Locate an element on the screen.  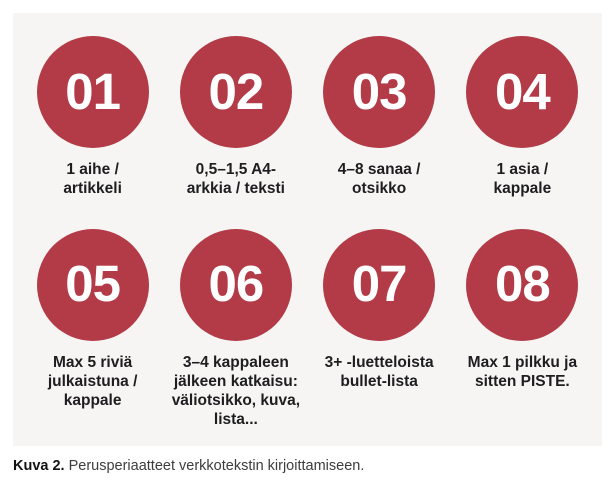
step-label: 1 aihe / artikkeli is located at coordinates (92, 179).